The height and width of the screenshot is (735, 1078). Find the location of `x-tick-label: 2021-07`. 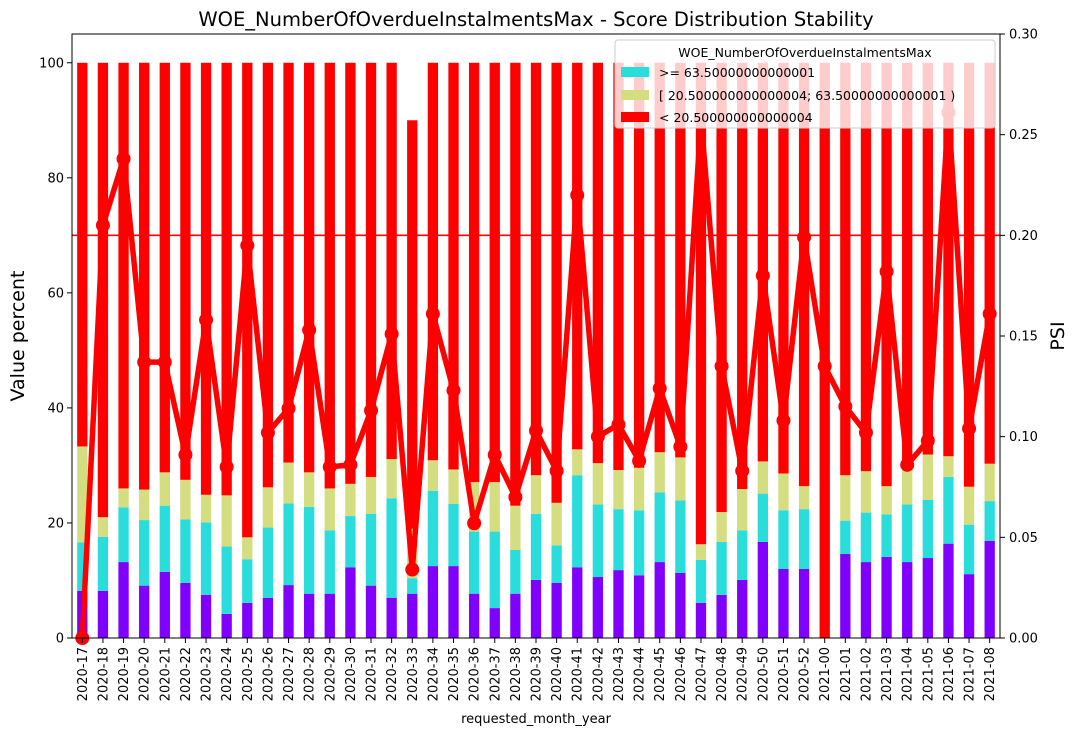

x-tick-label: 2021-07 is located at coordinates (970, 674).